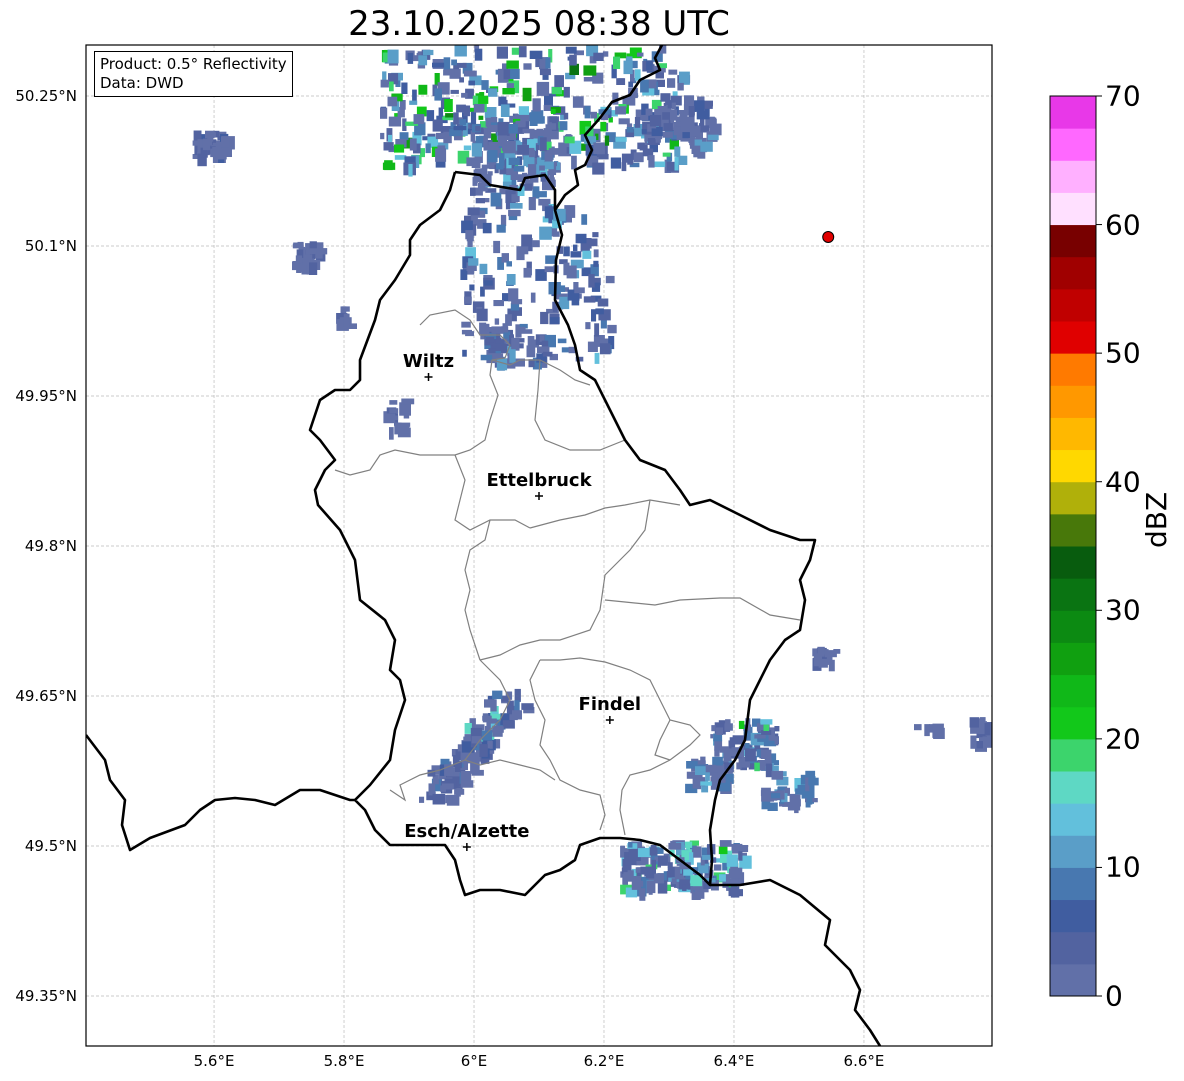 Image resolution: width=1184 pixels, height=1081 pixels. What do you see at coordinates (344, 1061) in the screenshot?
I see `lon-tick-label: 5.8°E` at bounding box center [344, 1061].